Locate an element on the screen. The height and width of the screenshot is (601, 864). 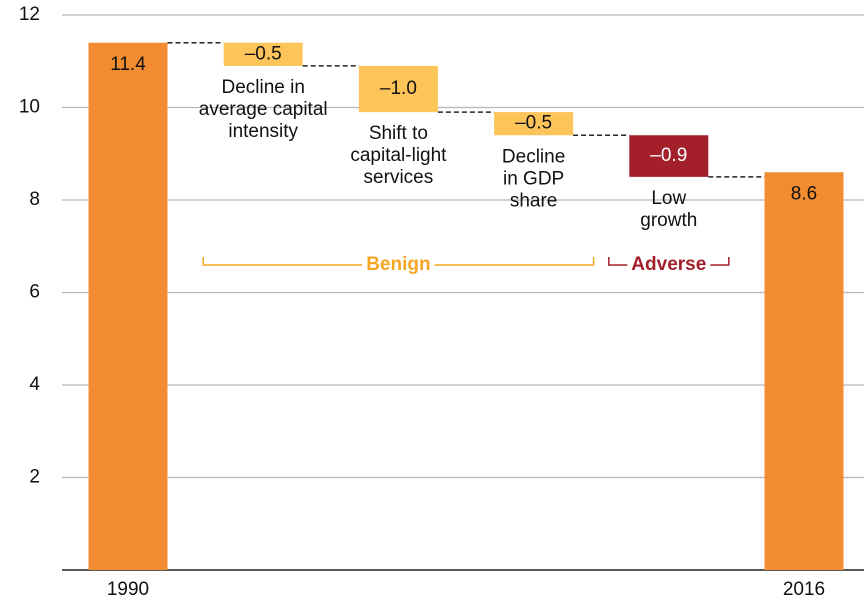
step-label: average capital is located at coordinates (263, 109).